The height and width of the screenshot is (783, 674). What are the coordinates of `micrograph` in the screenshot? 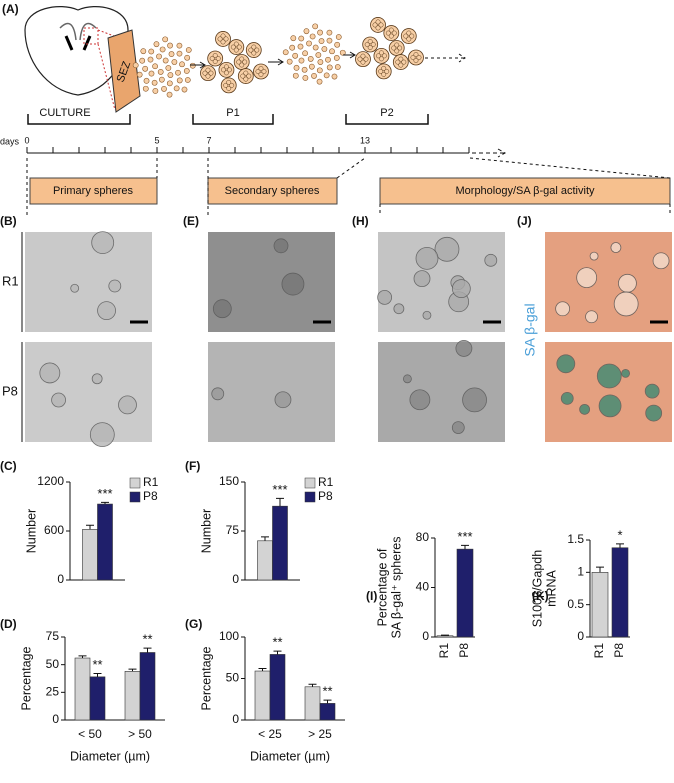 It's located at (441, 392).